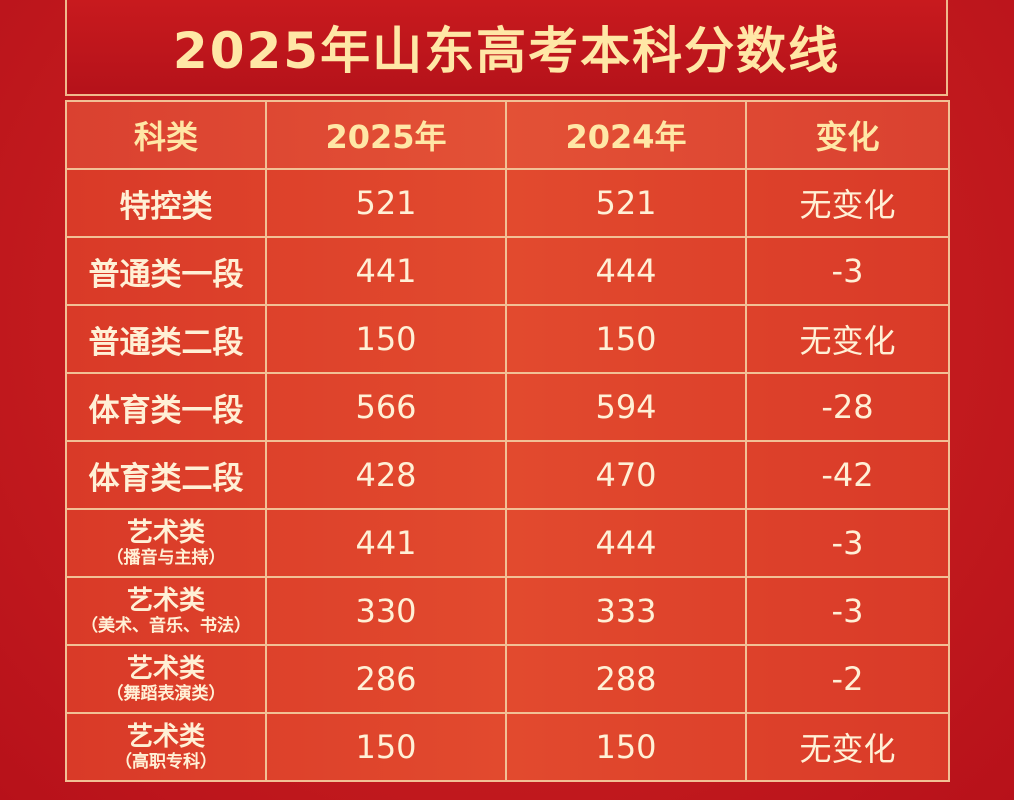  I want to click on table-row: 体育类一段 566 594 -28, so click(507, 407).